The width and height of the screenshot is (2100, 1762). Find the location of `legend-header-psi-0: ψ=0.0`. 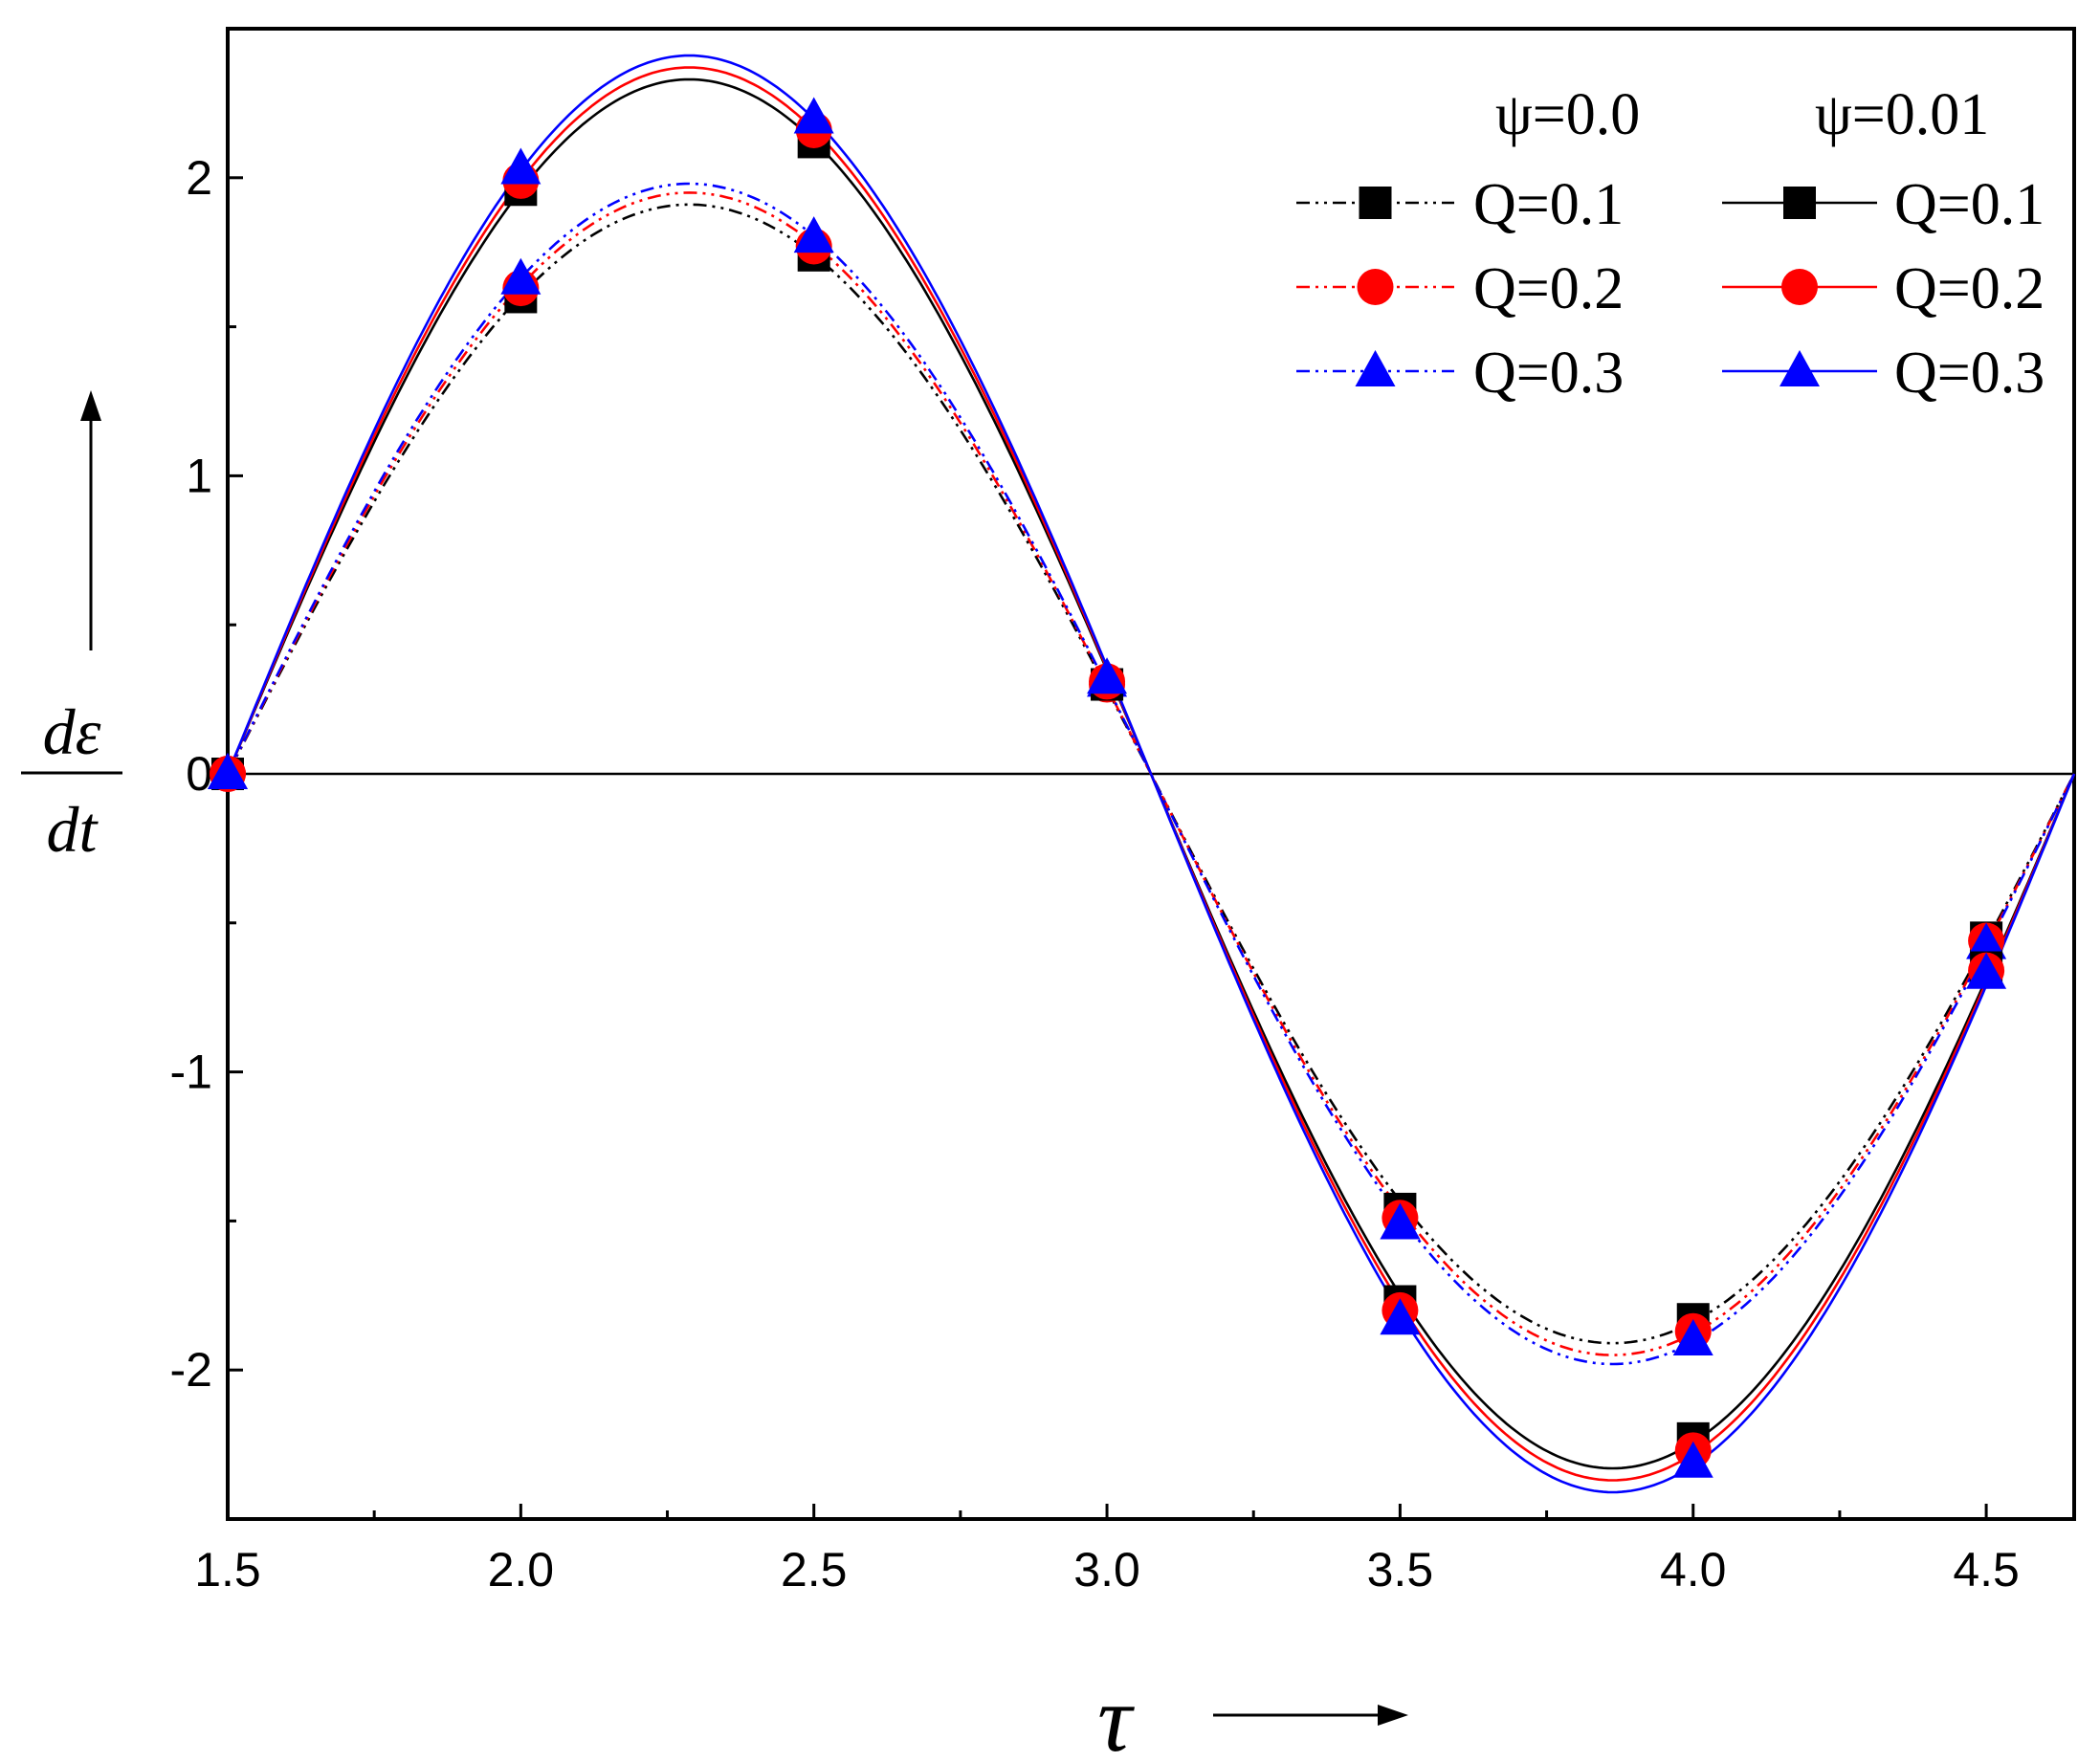

legend-header-psi-0: ψ=0.0 is located at coordinates (1568, 114).